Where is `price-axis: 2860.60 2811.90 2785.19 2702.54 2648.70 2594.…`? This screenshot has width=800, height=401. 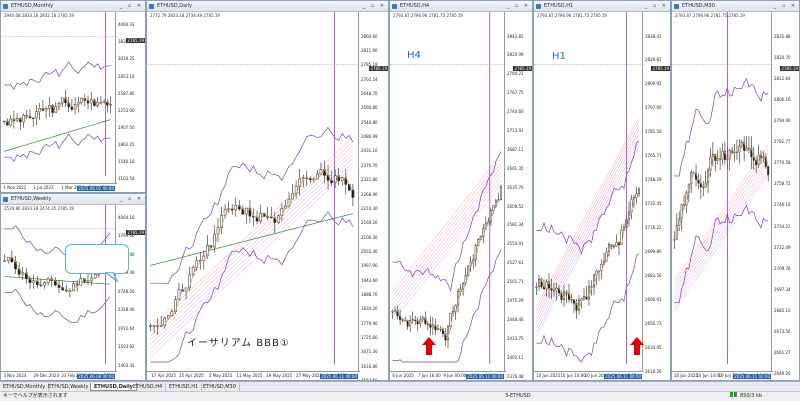 price-axis: 2860.60 2811.90 2785.19 2702.54 2648.70 2594.… is located at coordinates (373, 196).